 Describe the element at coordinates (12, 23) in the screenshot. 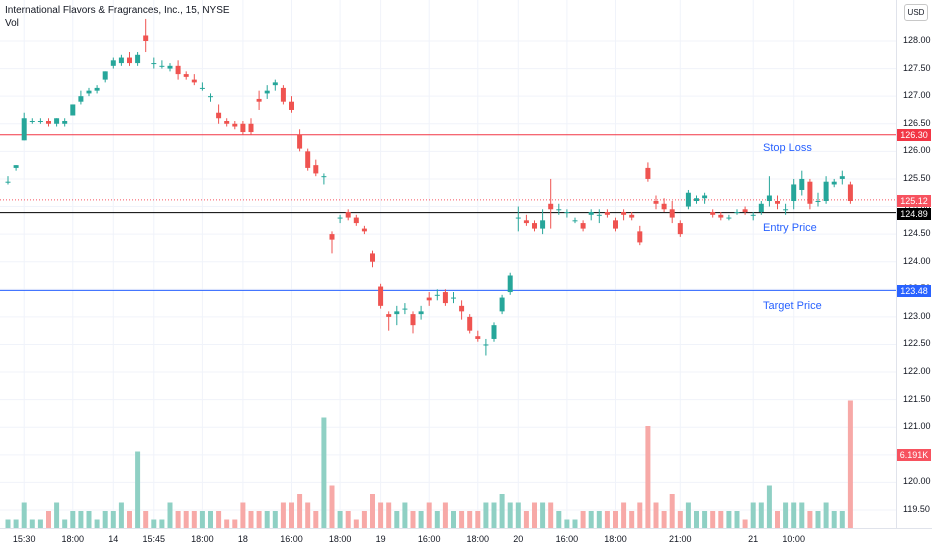

I see `volume-indicator-label: Vol` at that location.